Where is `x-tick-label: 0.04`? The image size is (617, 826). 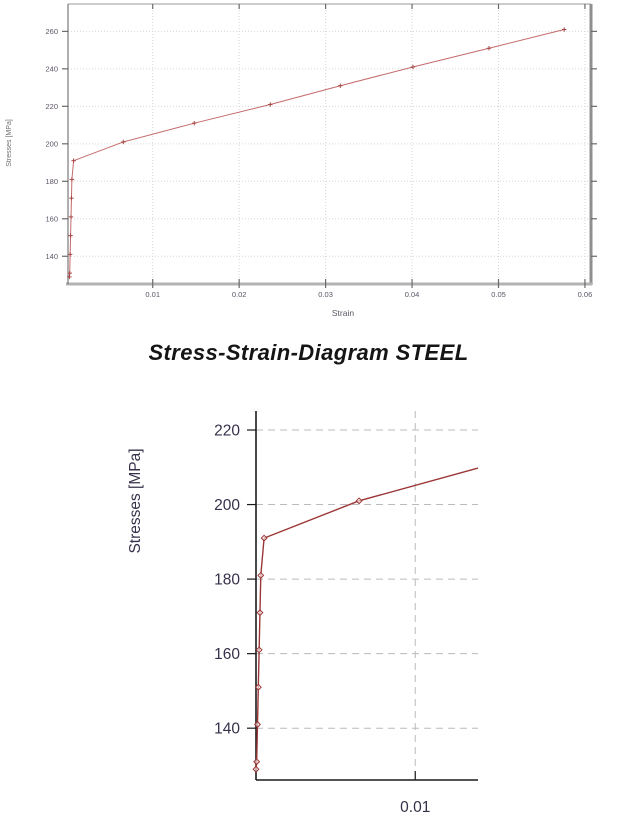 x-tick-label: 0.04 is located at coordinates (412, 294).